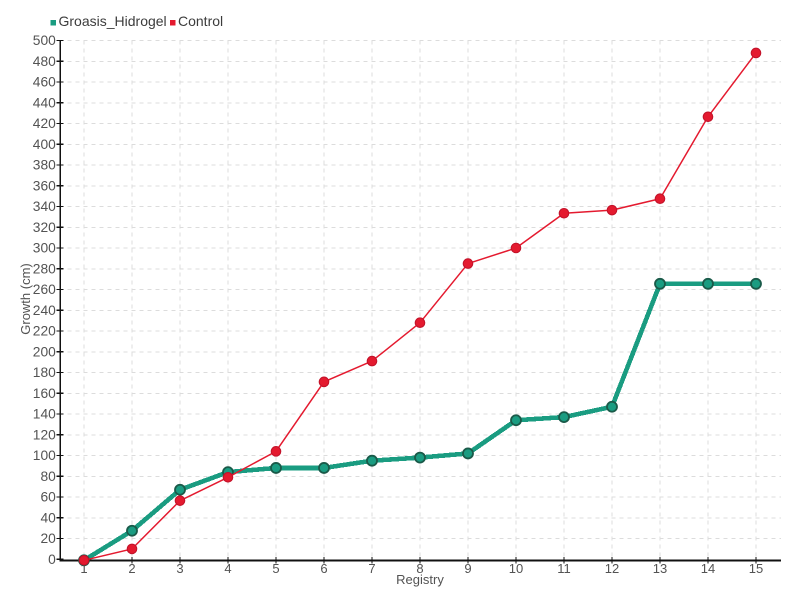 The width and height of the screenshot is (800, 600). Describe the element at coordinates (44, 102) in the screenshot. I see `svg-text: 440` at that location.